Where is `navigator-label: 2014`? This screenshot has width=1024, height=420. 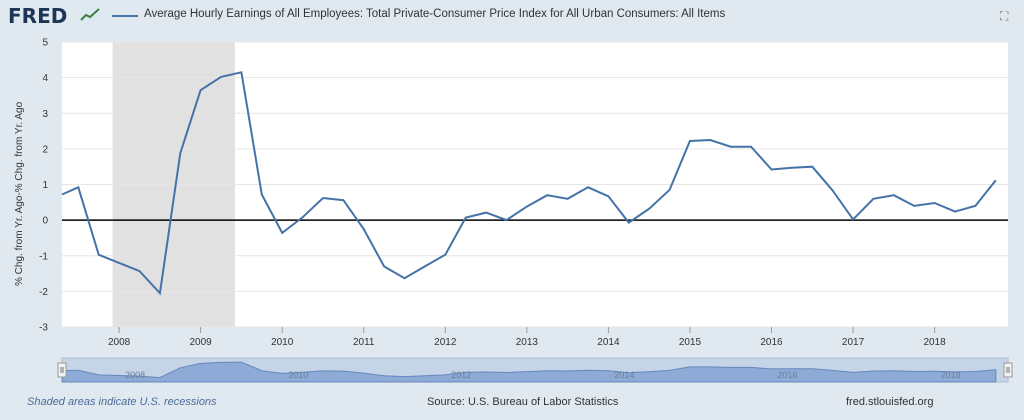 navigator-label: 2014 is located at coordinates (624, 375).